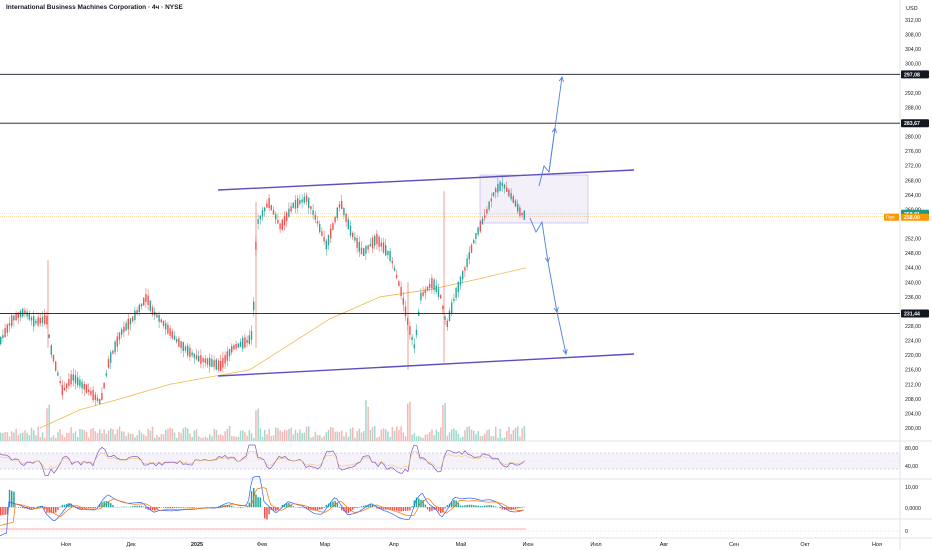 The image size is (932, 550). Describe the element at coordinates (913, 509) in the screenshot. I see `macd-tick-label: 0,0000` at that location.